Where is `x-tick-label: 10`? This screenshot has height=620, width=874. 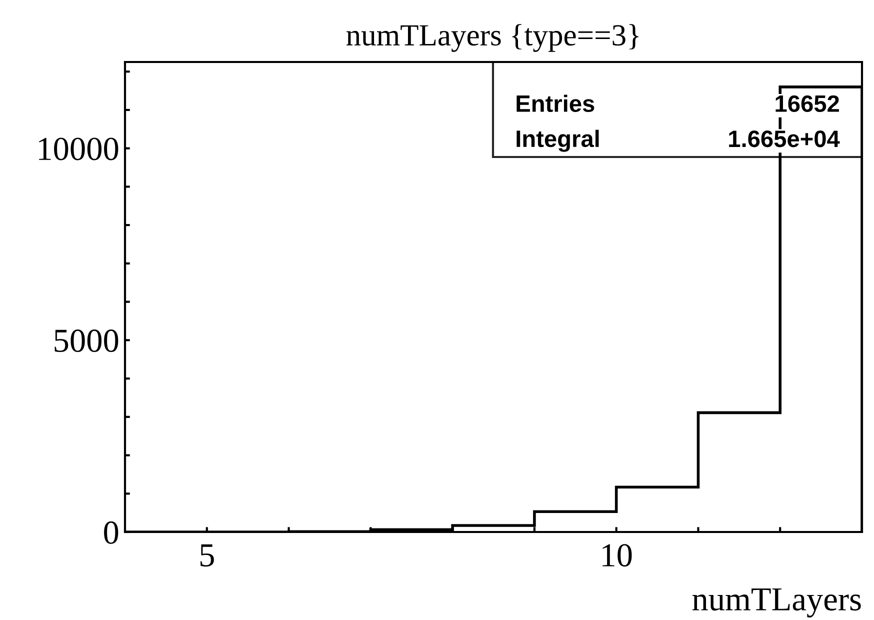 x-tick-label: 10 is located at coordinates (617, 555).